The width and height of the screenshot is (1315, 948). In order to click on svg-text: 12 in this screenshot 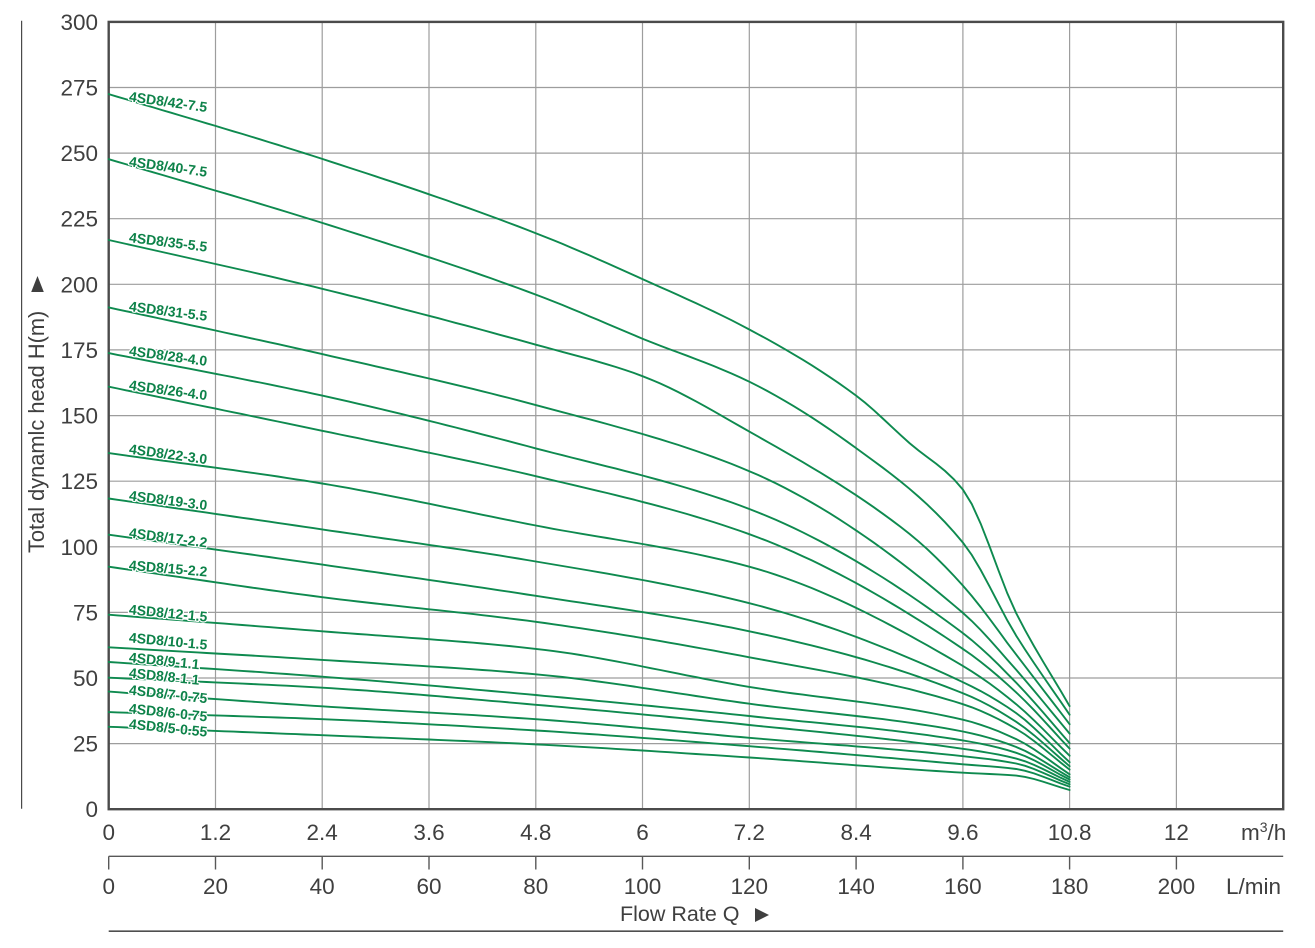, I will do `click(1176, 832)`.